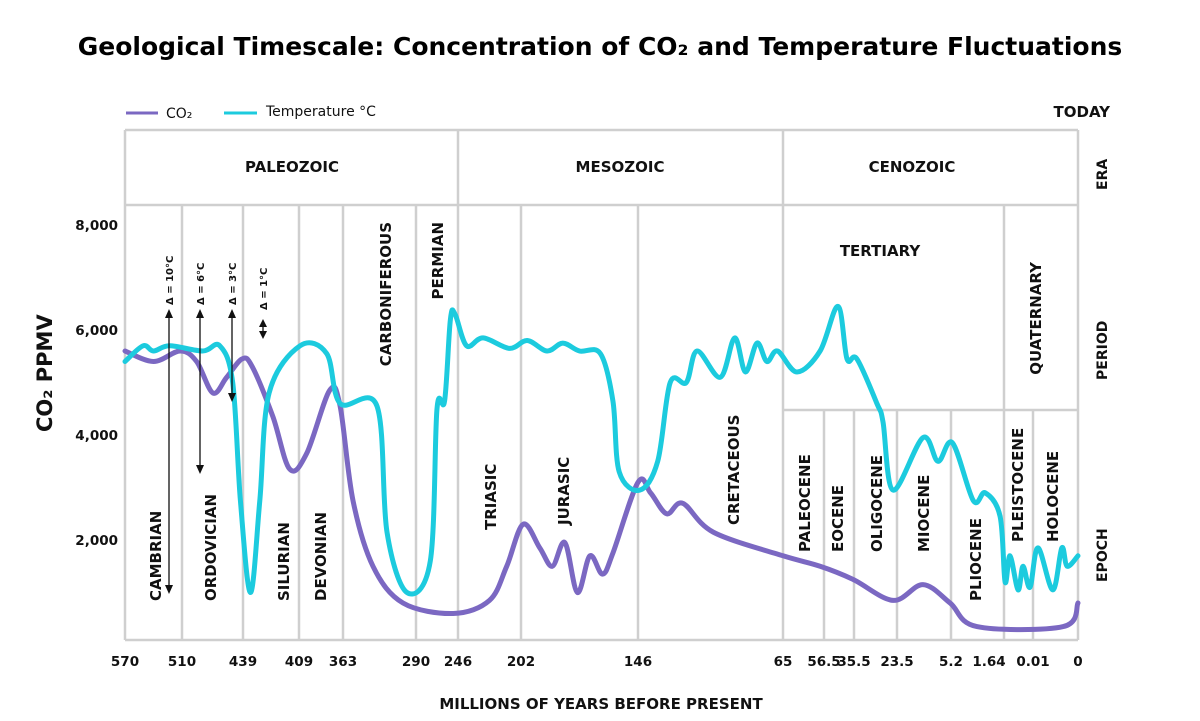 This screenshot has width=1200, height=721. What do you see at coordinates (343, 662) in the screenshot?
I see `x-tick-label: 363` at bounding box center [343, 662].